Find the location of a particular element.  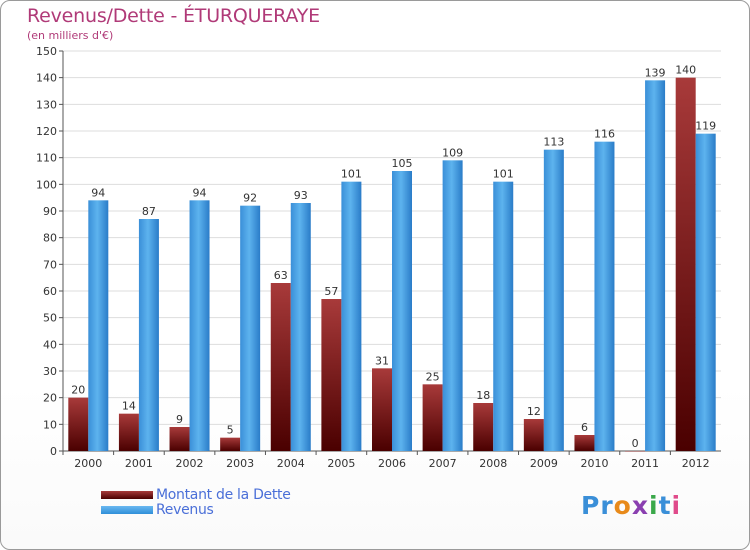

logo-letter: t is located at coordinates (665, 505).